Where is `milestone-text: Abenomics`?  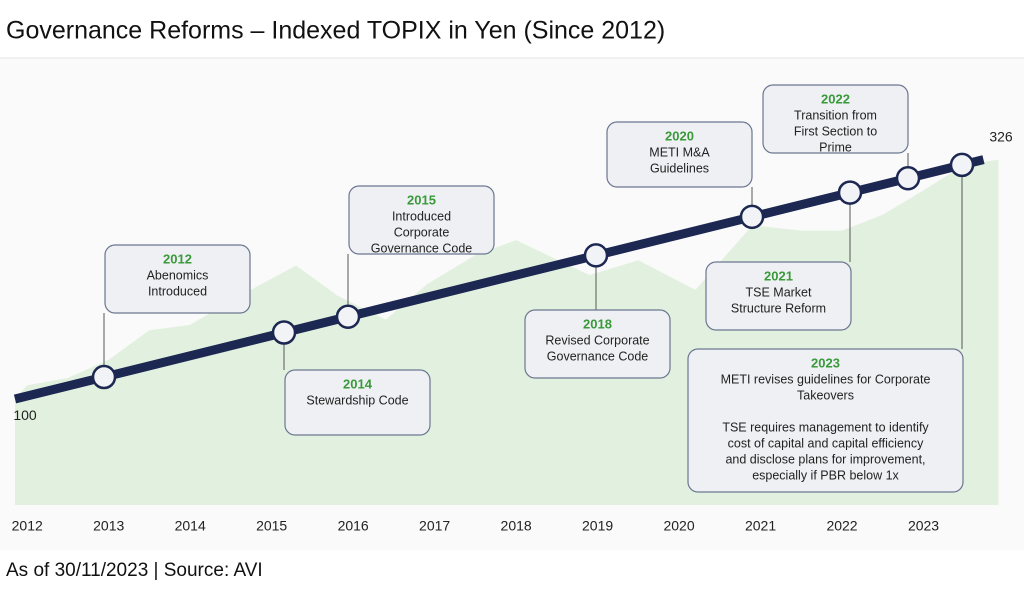 milestone-text: Abenomics is located at coordinates (178, 275).